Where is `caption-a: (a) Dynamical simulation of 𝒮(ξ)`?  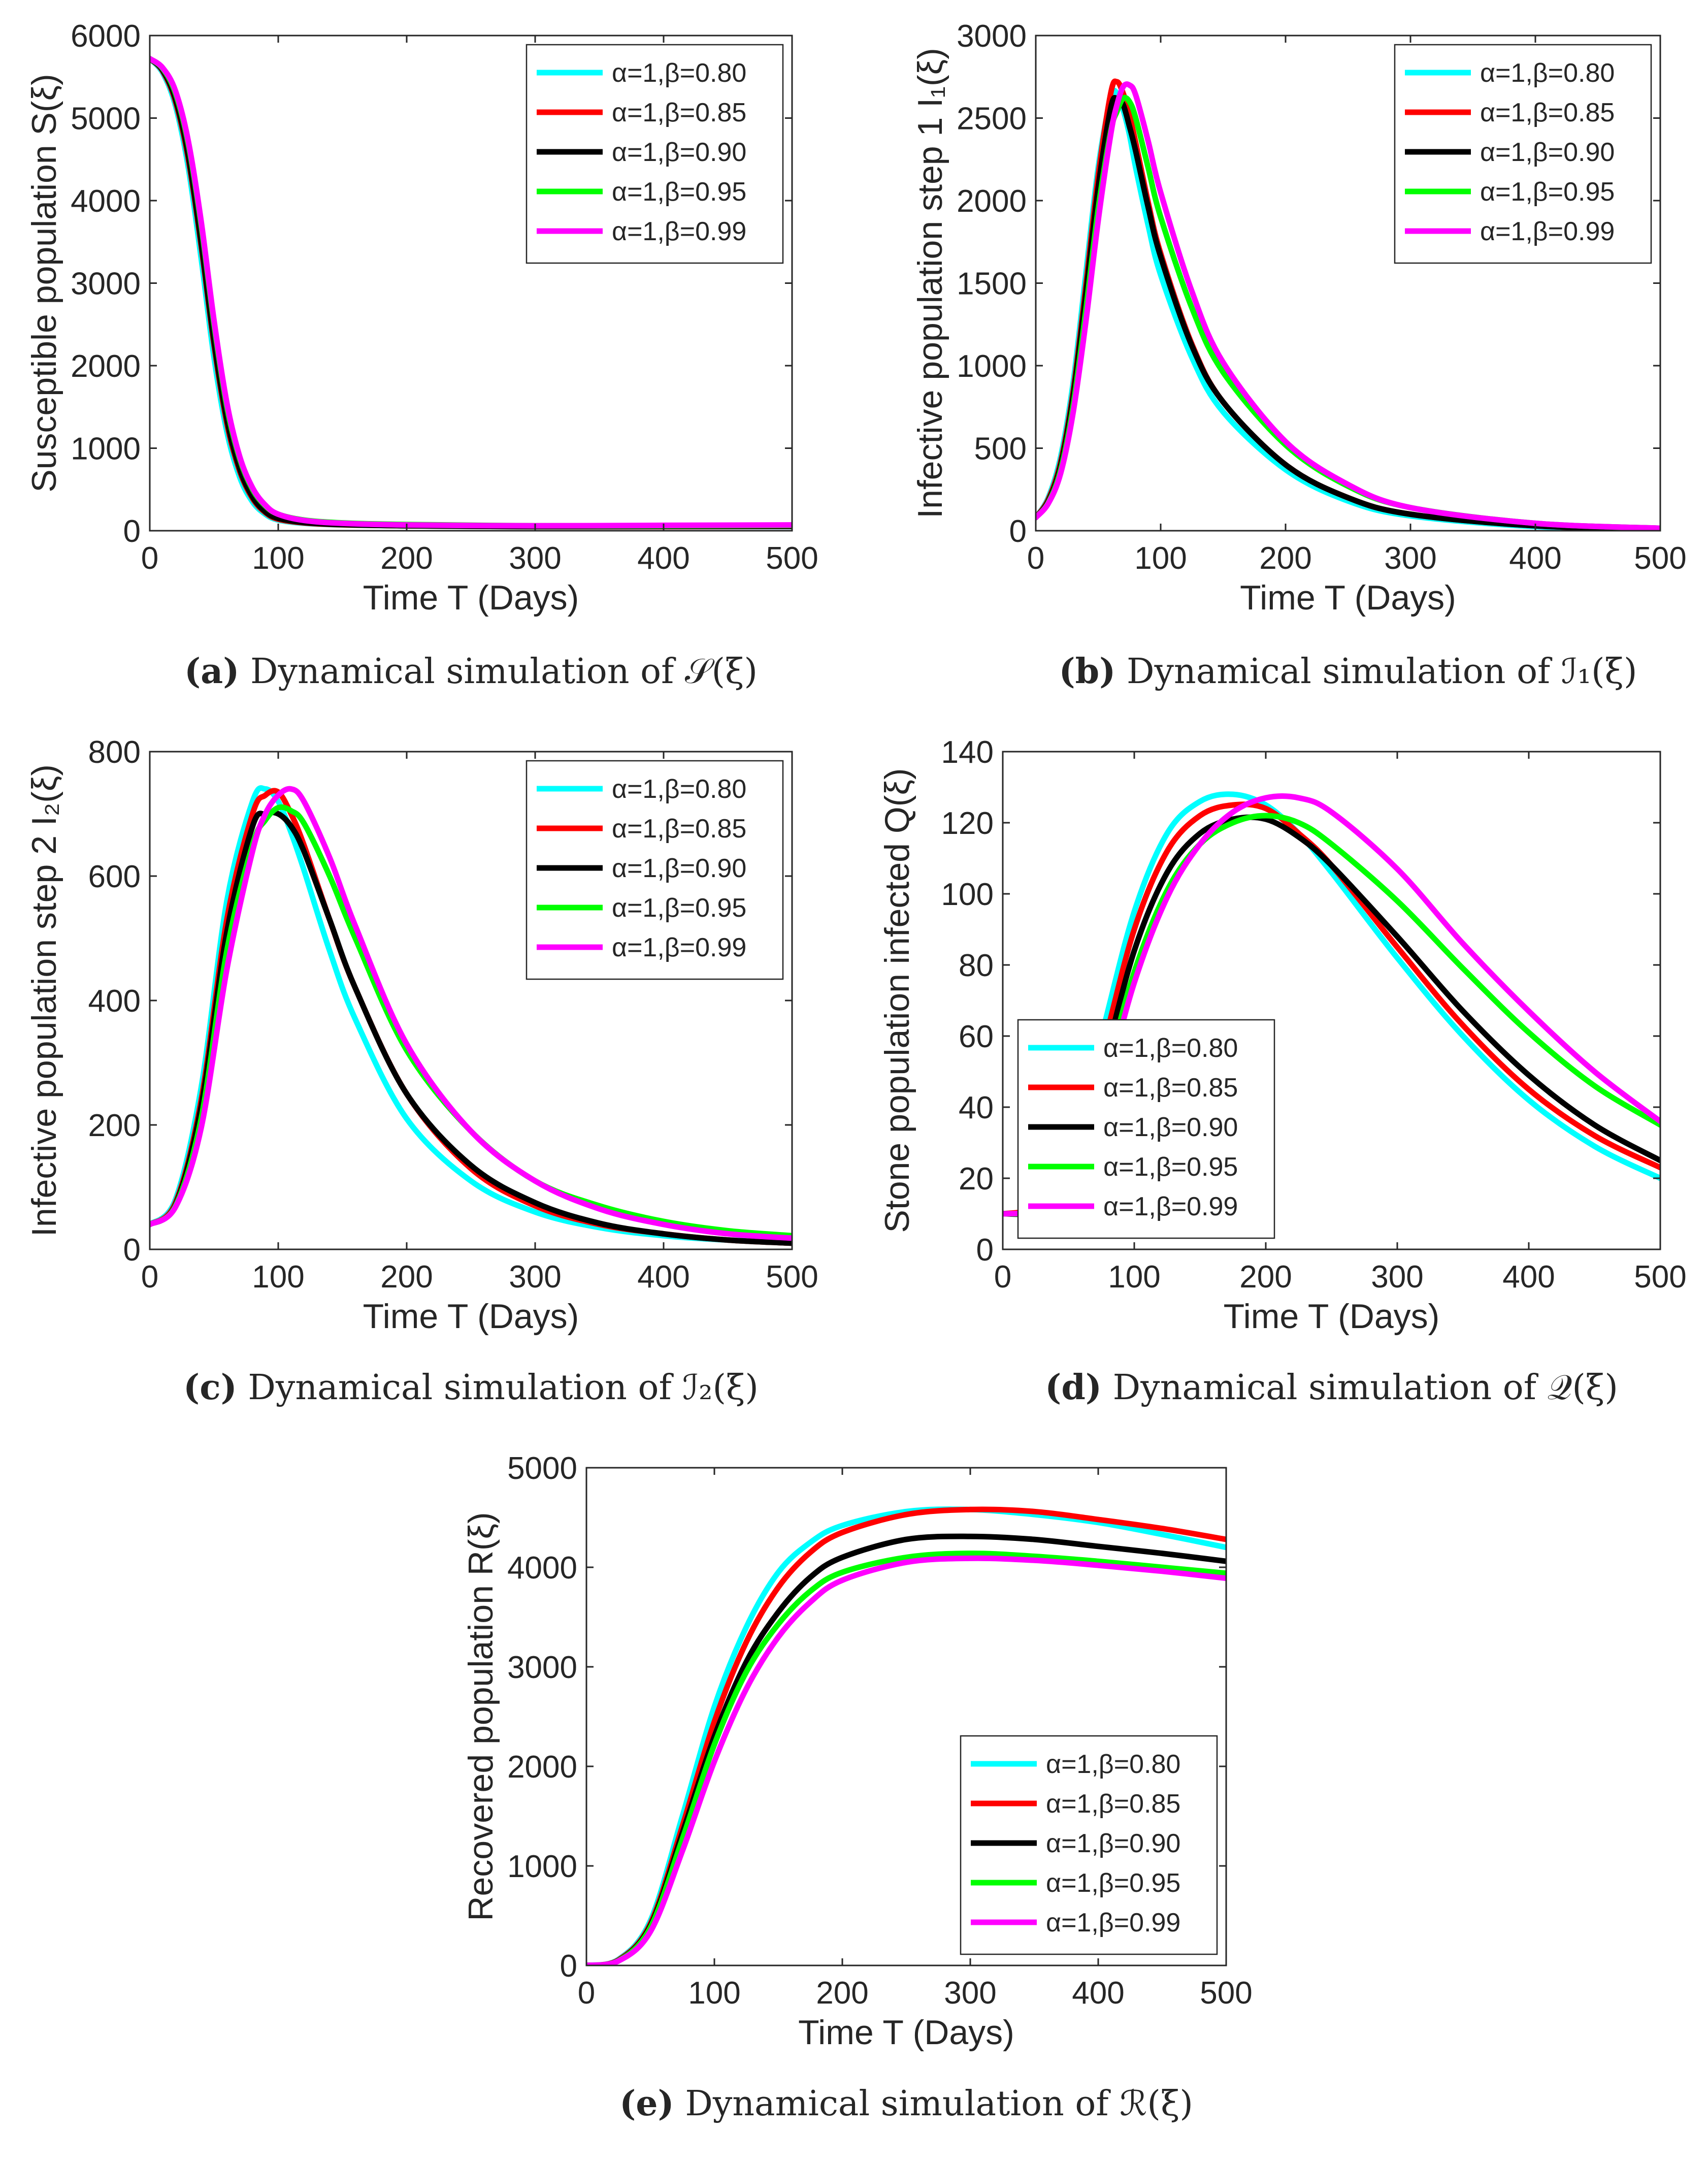
caption-a: (a) Dynamical simulation of 𝒮(ξ) is located at coordinates (471, 671).